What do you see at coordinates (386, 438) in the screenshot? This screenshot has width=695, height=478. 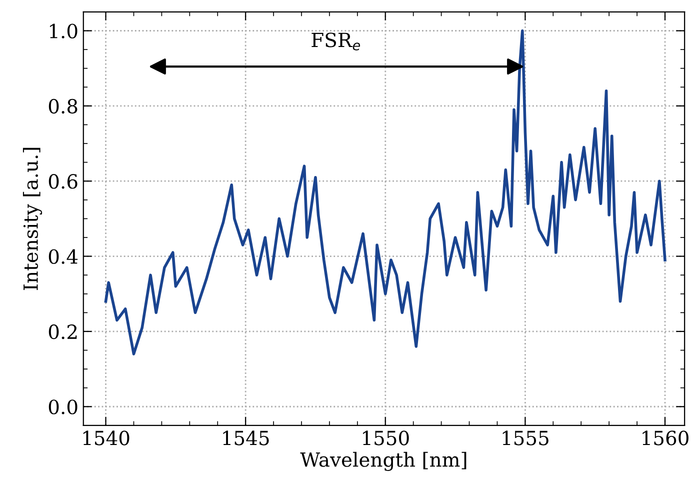 I see `x-tick-label: 1550` at bounding box center [386, 438].